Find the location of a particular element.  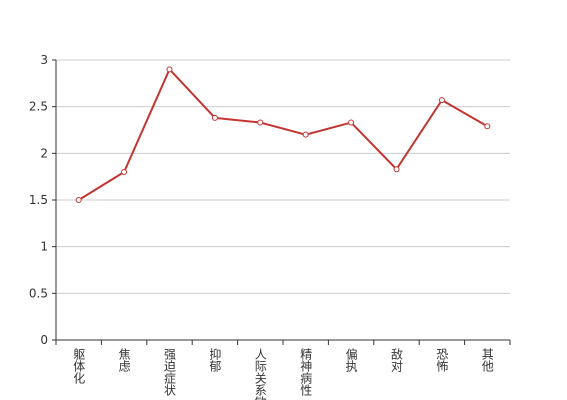

x-tick-label: 人际关系敏感 is located at coordinates (260, 374).